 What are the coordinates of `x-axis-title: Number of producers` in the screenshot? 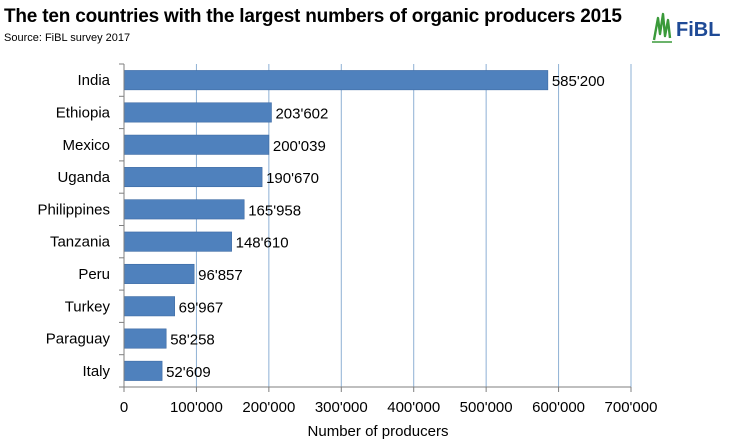 It's located at (378, 431).